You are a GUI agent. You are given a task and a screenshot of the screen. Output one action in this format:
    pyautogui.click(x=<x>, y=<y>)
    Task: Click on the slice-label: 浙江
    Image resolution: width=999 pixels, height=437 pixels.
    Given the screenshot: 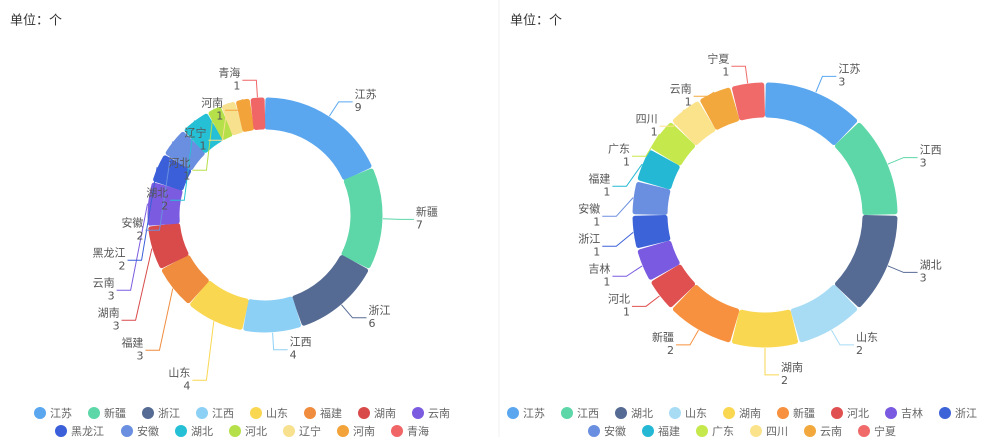 What is the action you would take?
    pyautogui.click(x=380, y=310)
    